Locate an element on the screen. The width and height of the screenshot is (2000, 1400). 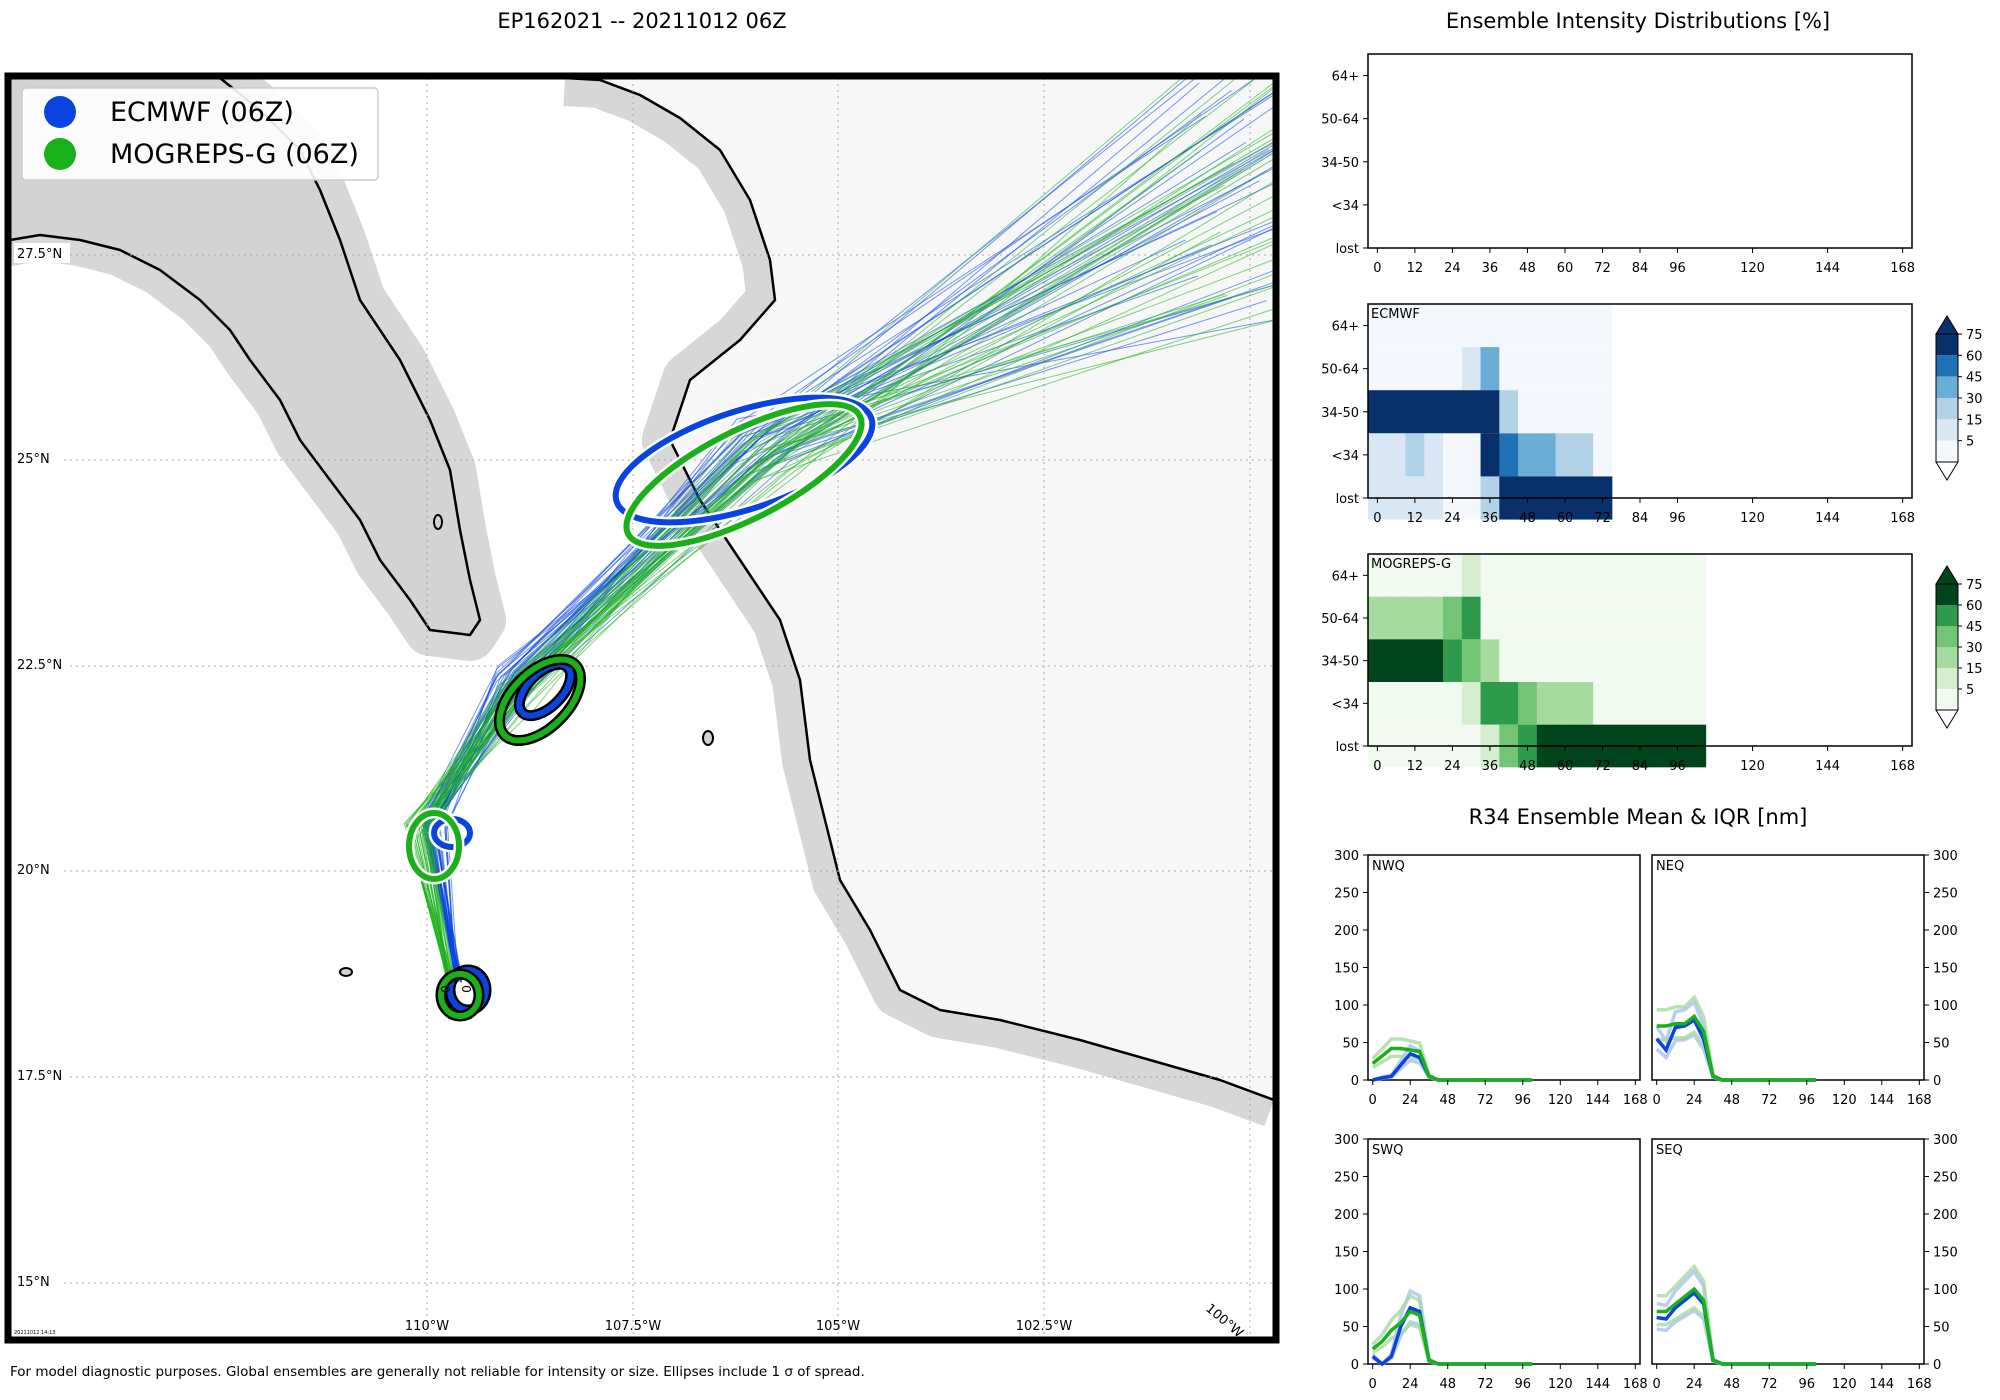
r34-panel: NEQ 0 50 100 150 200 250 300 0 24 48 72 96 120 144 168 is located at coordinates (1804, 978).